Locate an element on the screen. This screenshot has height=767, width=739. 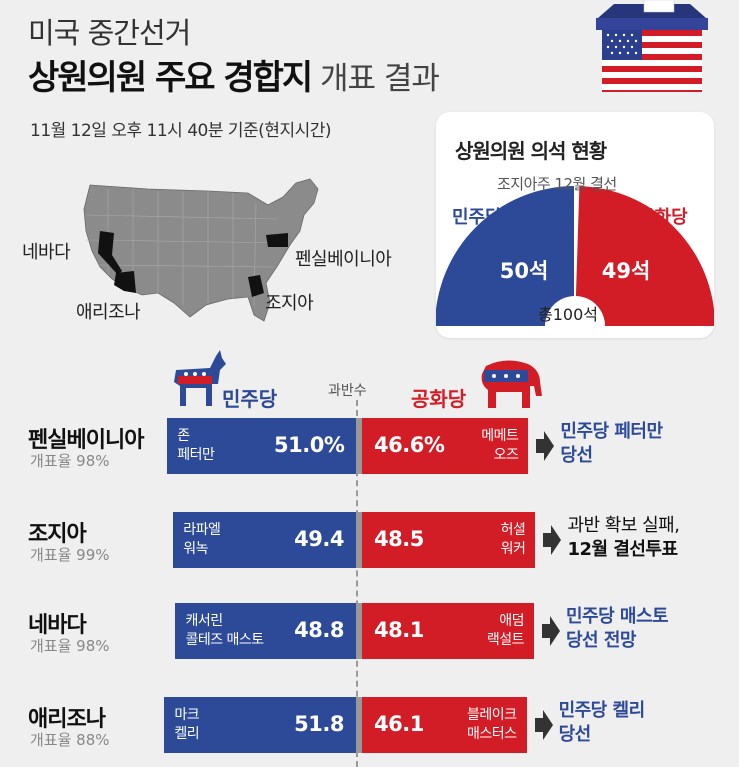
page-title-light: 개표 결과 is located at coordinates (380, 79).